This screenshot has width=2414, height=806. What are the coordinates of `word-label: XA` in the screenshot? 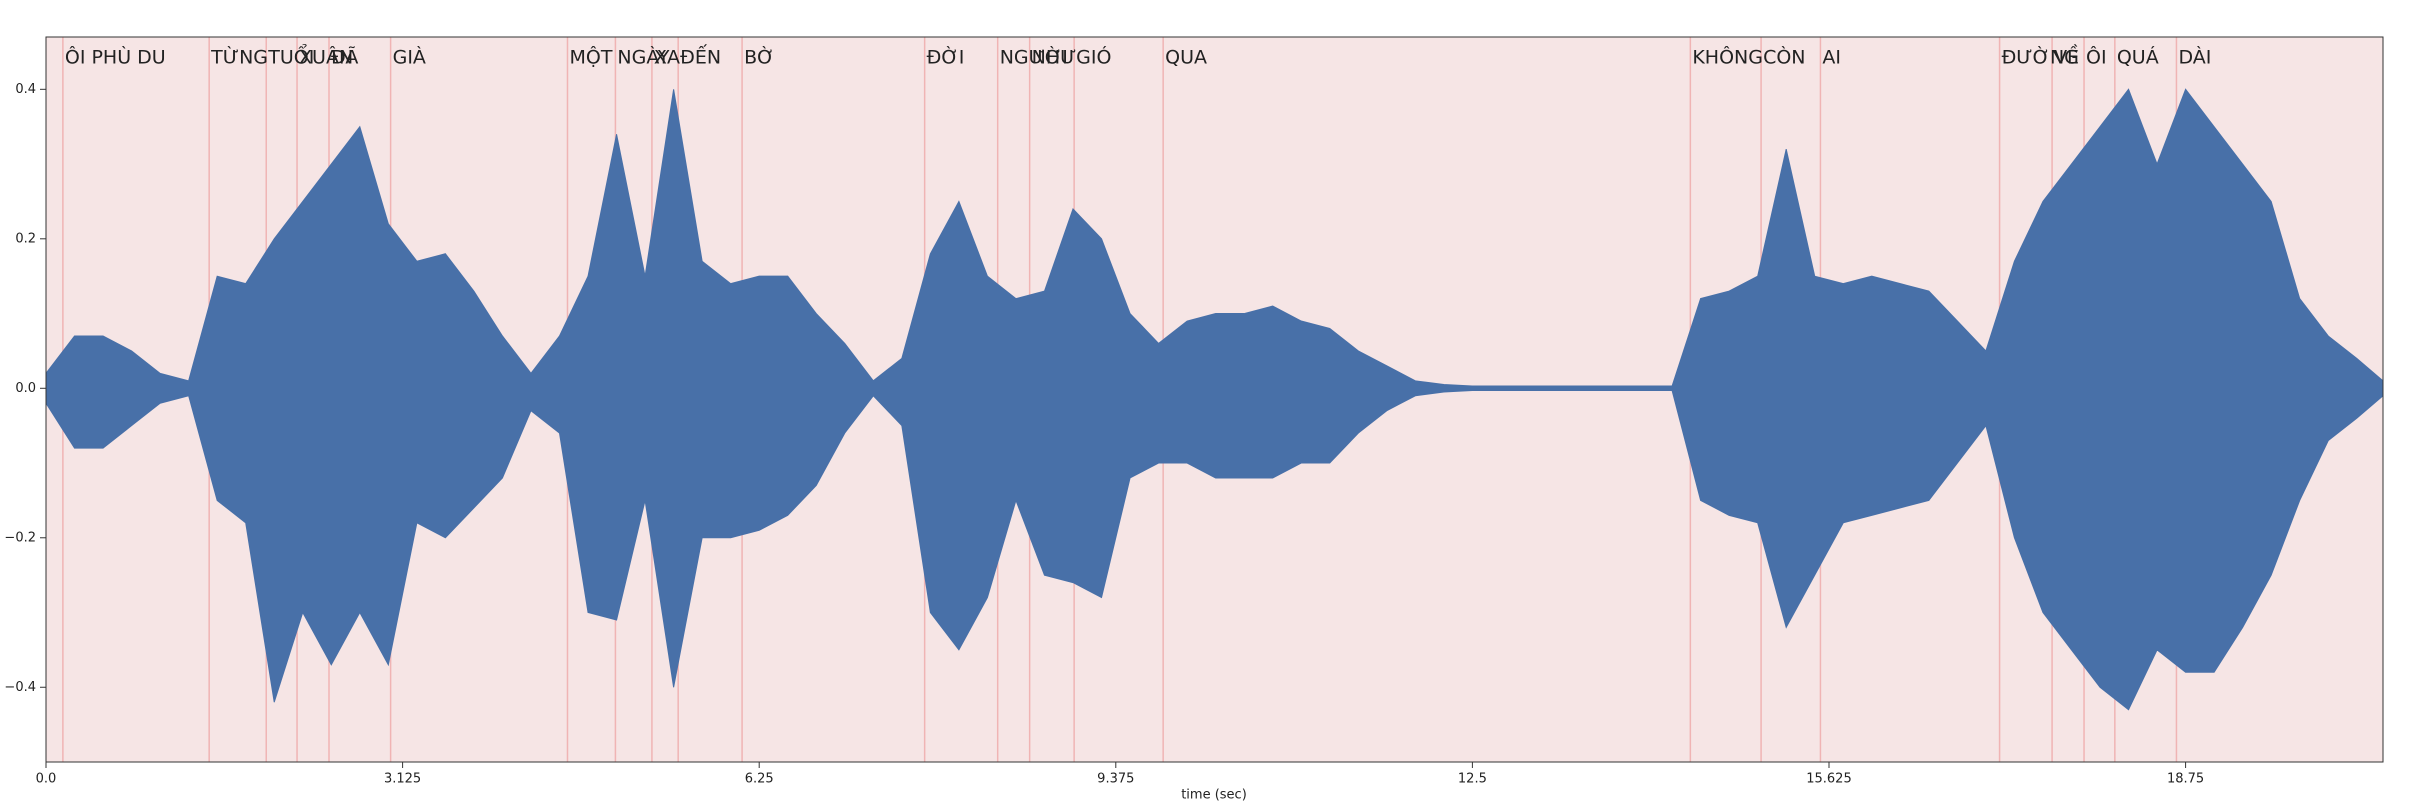 It's located at (667, 58).